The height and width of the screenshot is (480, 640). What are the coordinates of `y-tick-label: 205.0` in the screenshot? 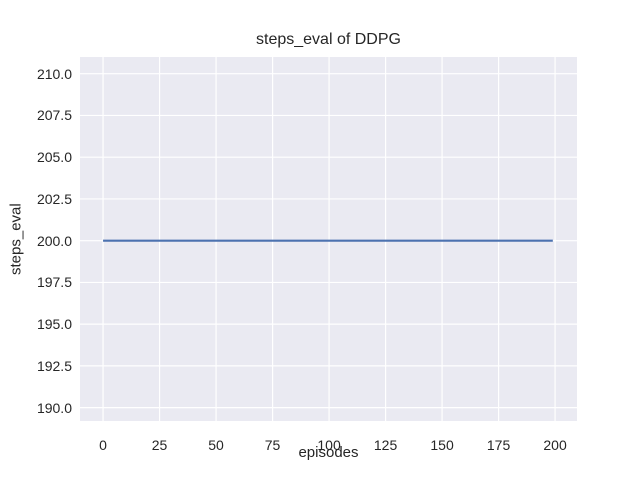 It's located at (54, 157).